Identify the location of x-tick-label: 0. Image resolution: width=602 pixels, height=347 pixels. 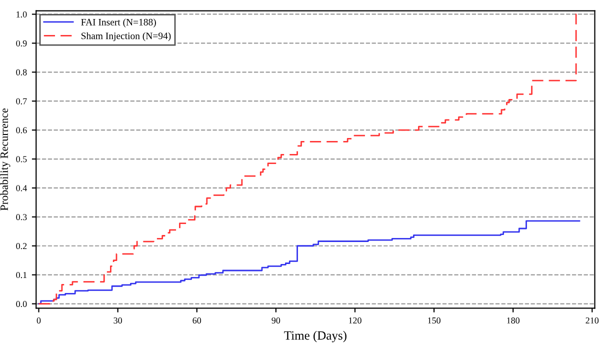
(38, 320).